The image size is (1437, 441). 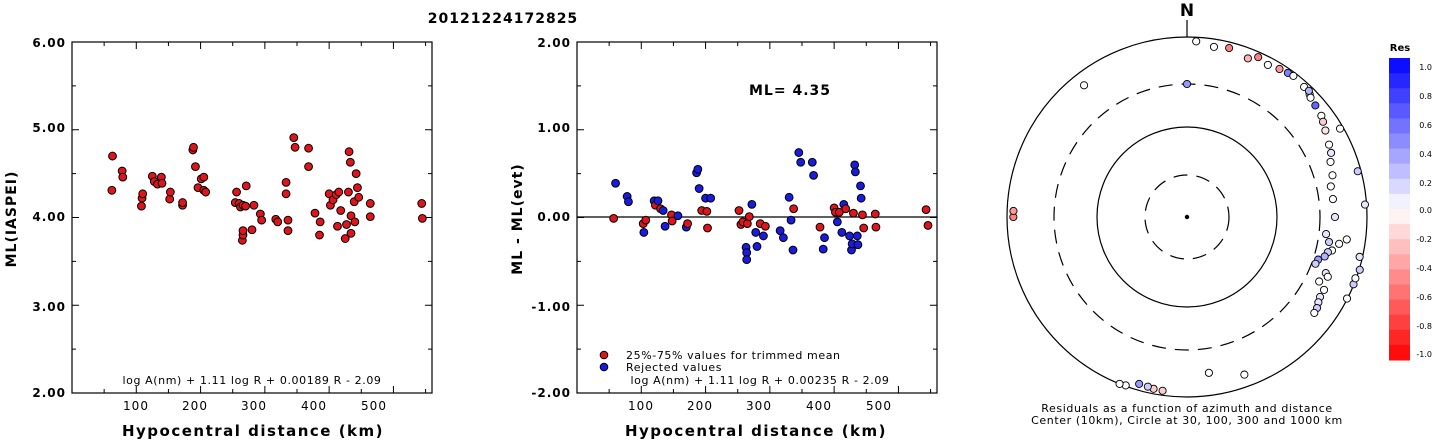 I want to click on center-dot, so click(x=1187, y=217).